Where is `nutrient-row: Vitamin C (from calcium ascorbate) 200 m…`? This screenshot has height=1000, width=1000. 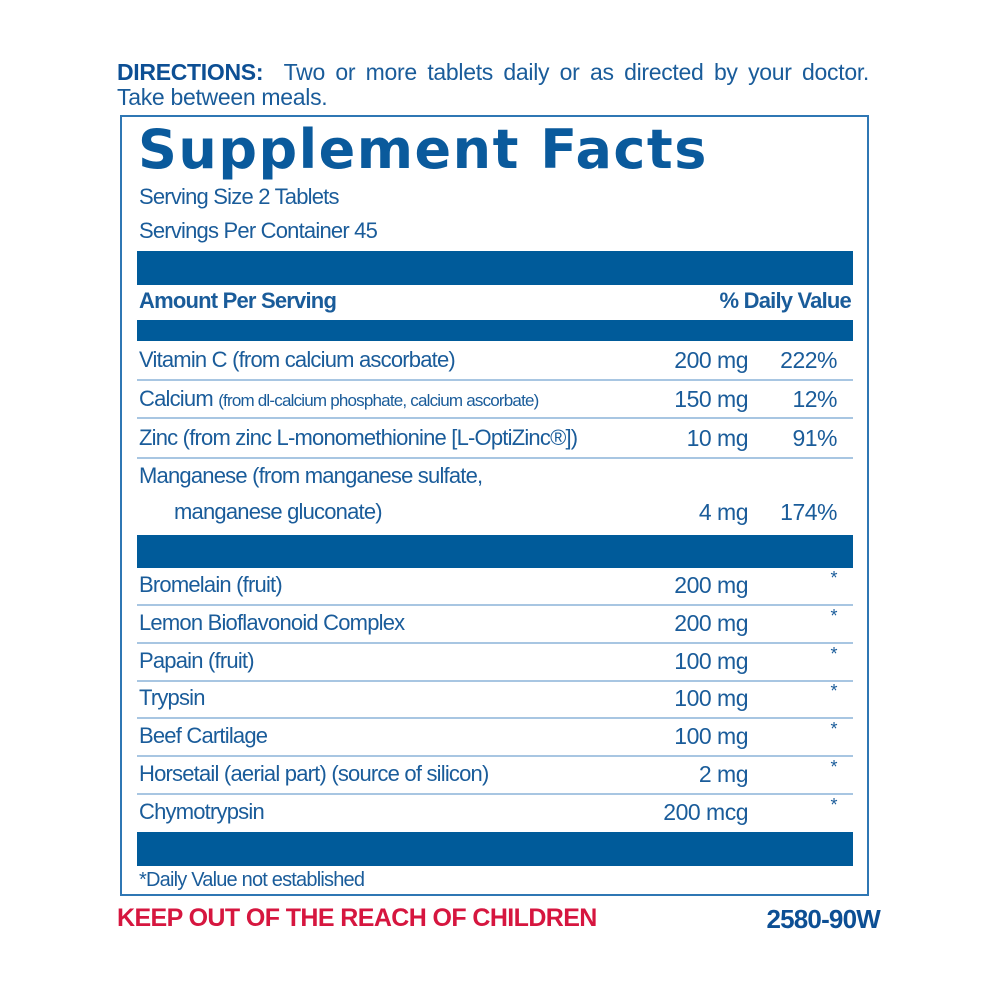
nutrient-row: Vitamin C (from calcium ascorbate) 200 m… is located at coordinates (495, 361).